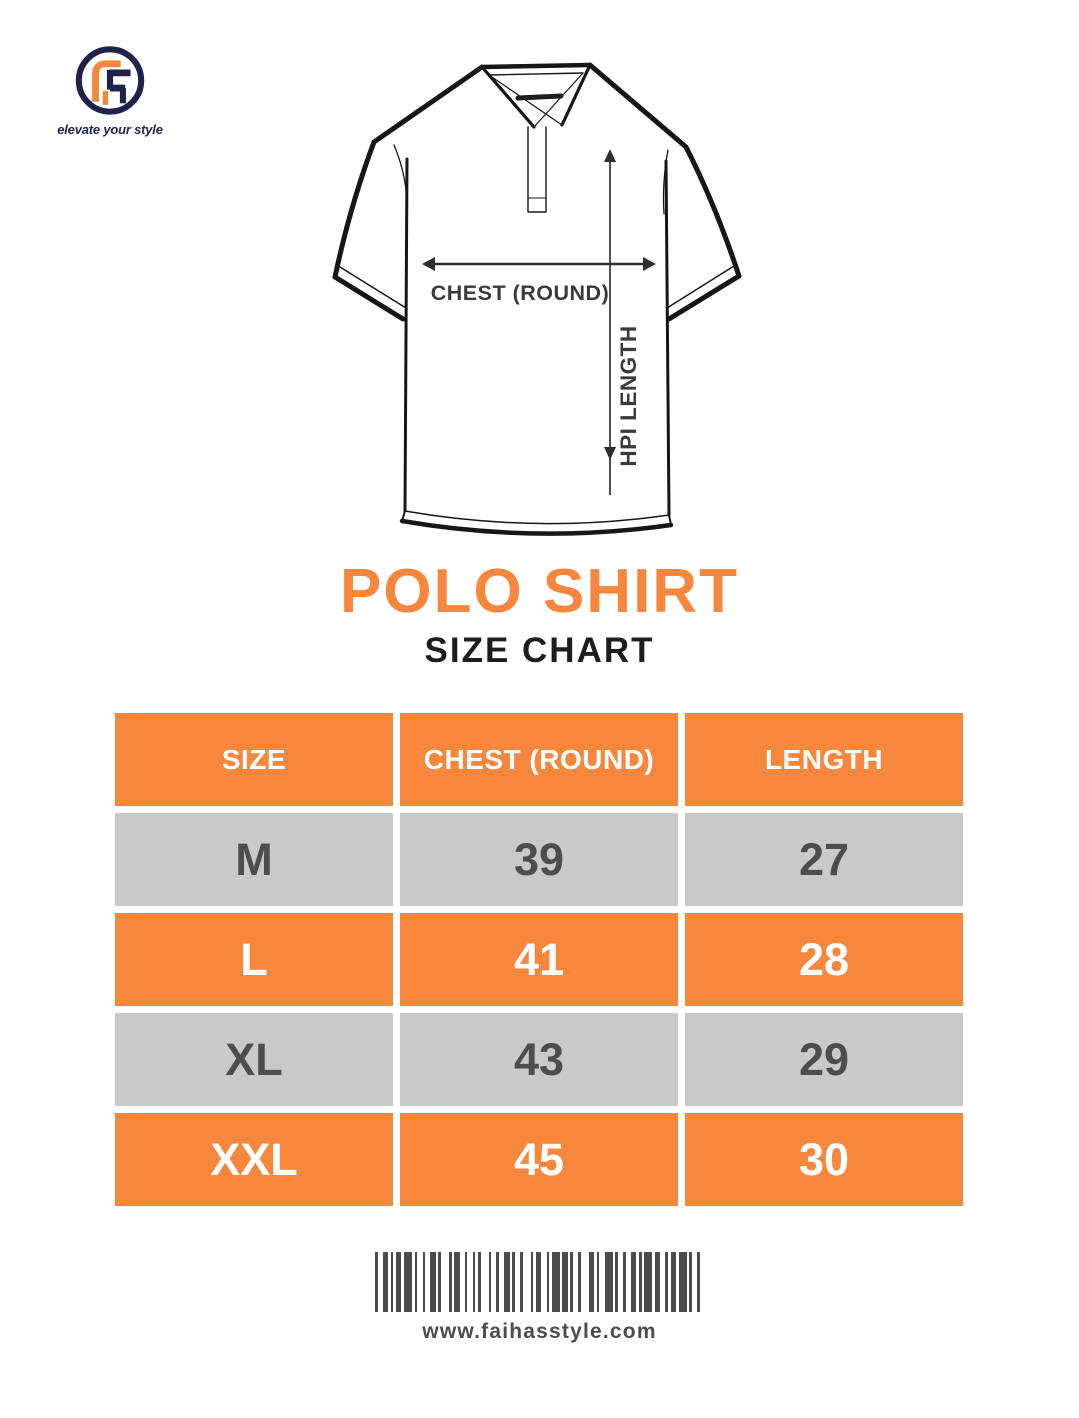 The image size is (1079, 1418). I want to click on barcode-icon, so click(537, 1282).